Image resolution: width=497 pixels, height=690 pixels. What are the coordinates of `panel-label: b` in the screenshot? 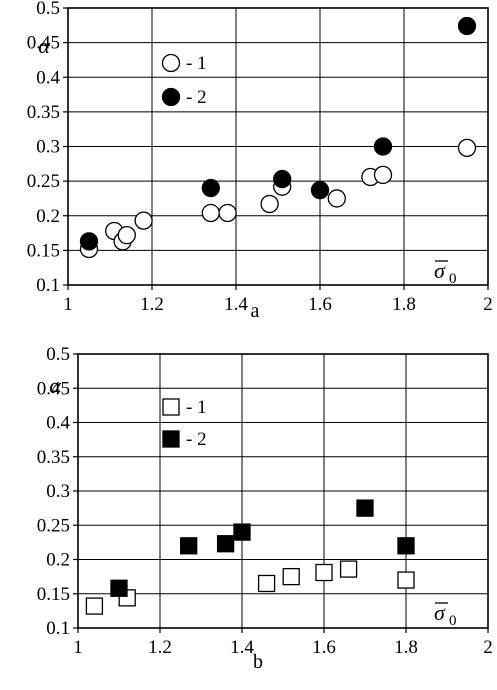 It's located at (258, 662).